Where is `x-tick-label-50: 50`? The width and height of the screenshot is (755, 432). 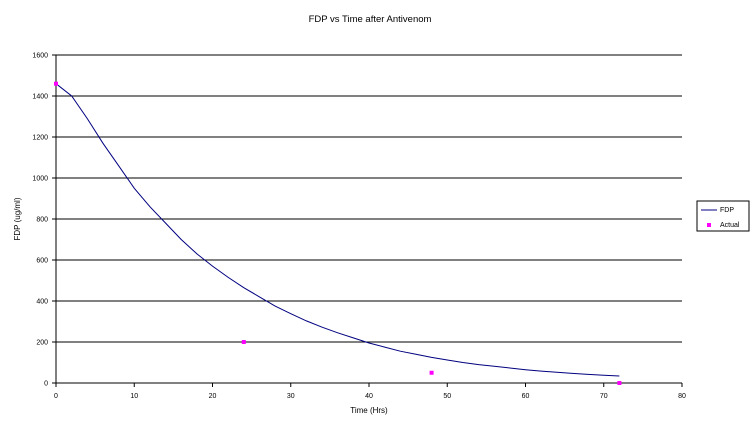 x-tick-label-50: 50 is located at coordinates (447, 396).